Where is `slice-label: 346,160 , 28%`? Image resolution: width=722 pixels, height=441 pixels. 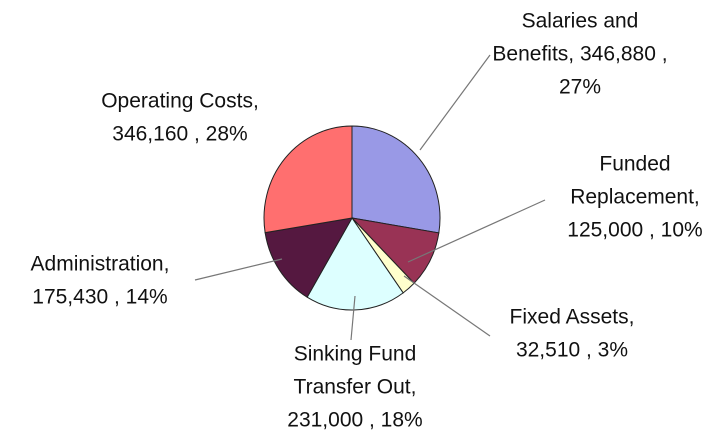
slice-label: 346,160 , 28% is located at coordinates (179, 134).